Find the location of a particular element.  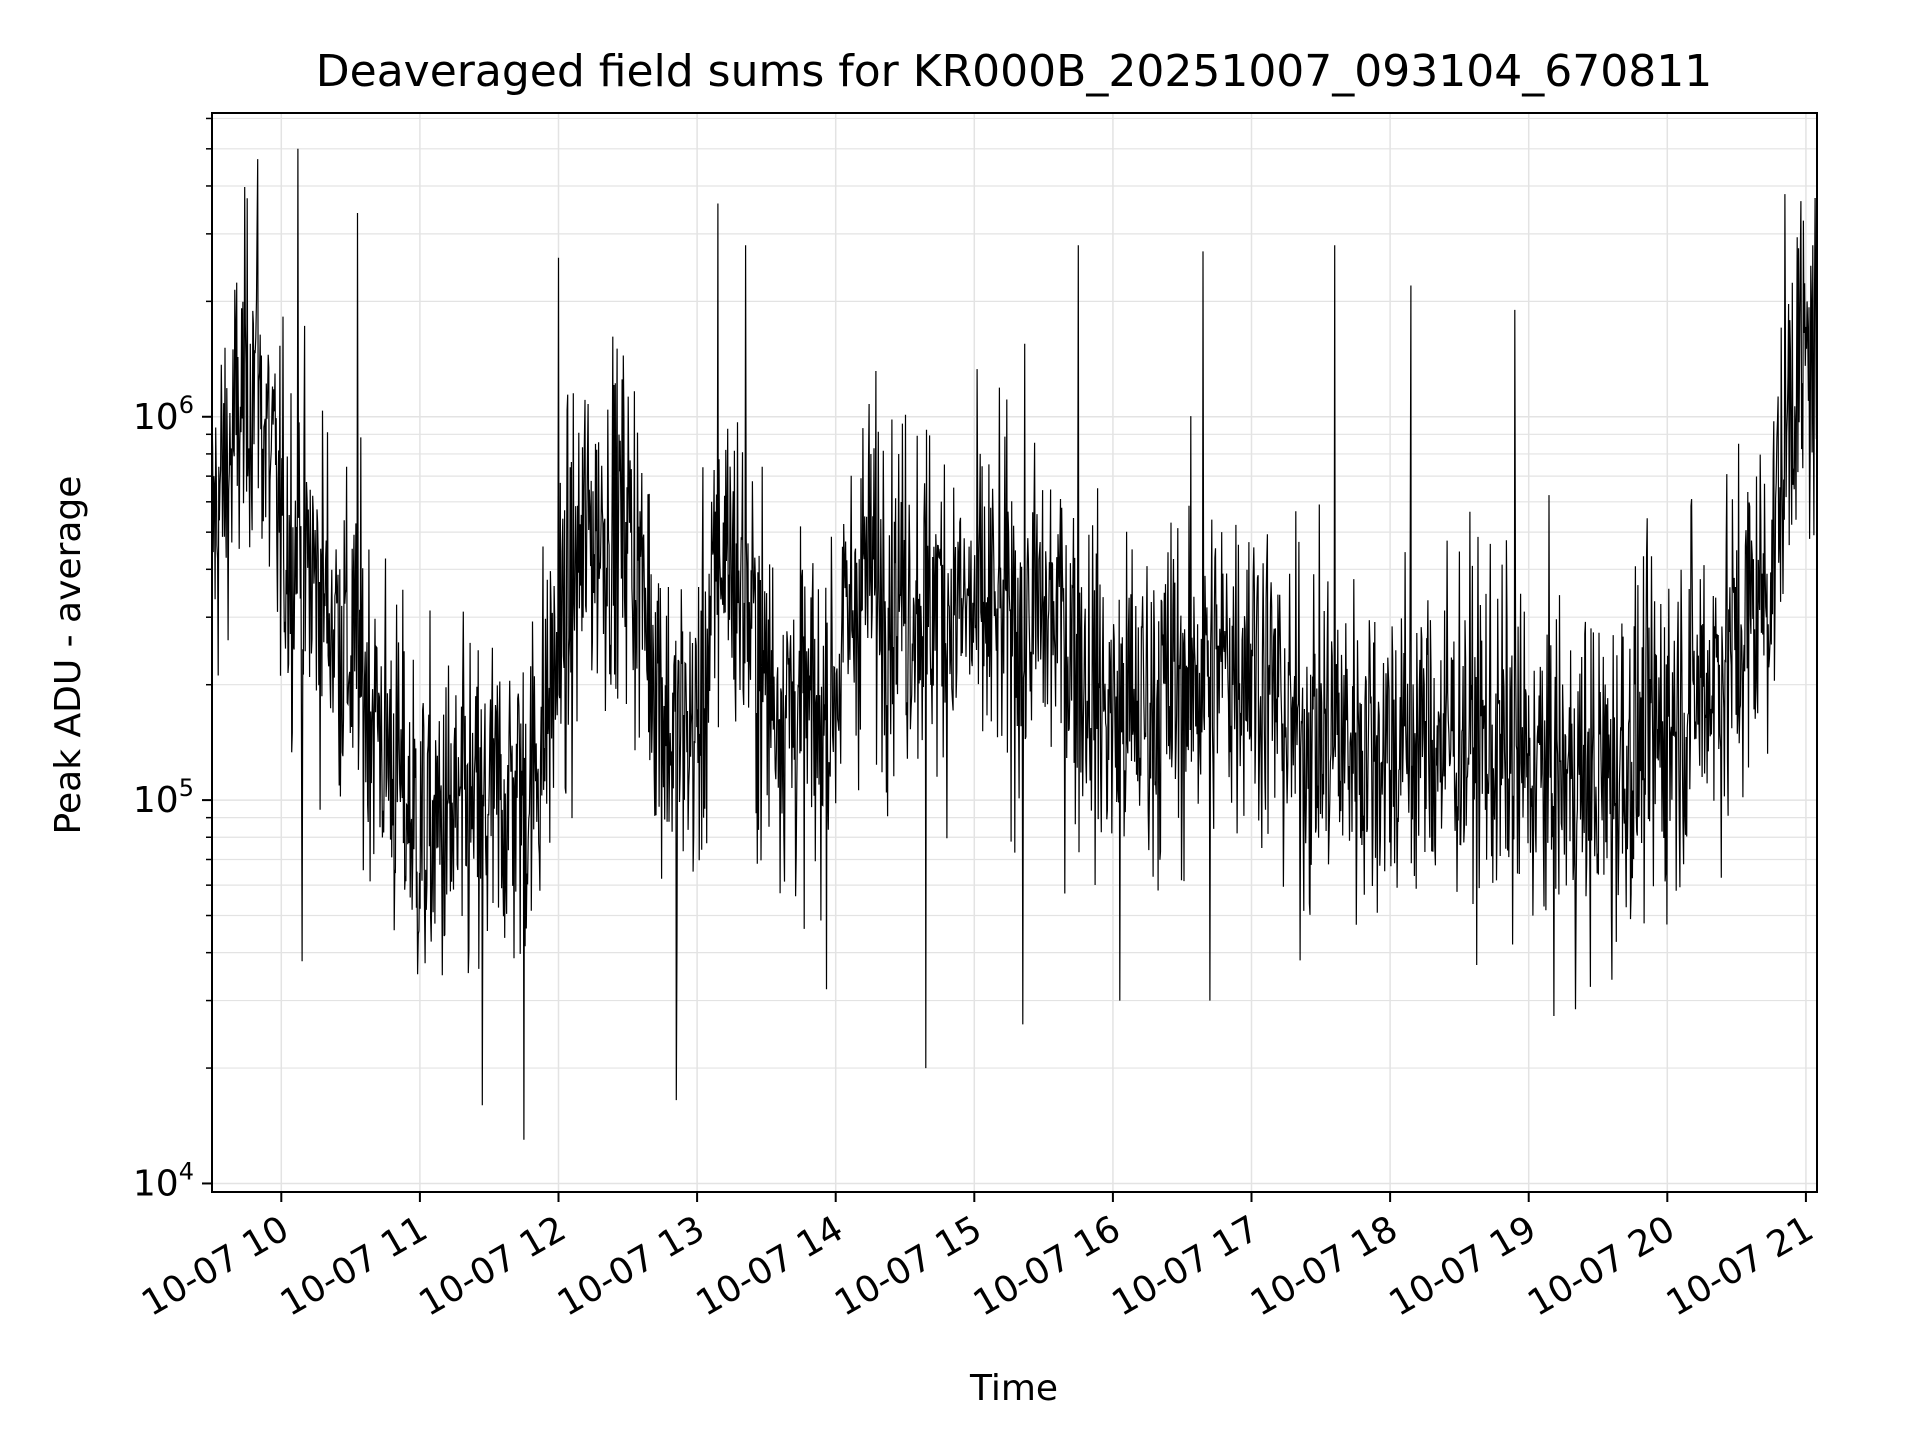

x-axis-label: Time is located at coordinates (1013, 1388).